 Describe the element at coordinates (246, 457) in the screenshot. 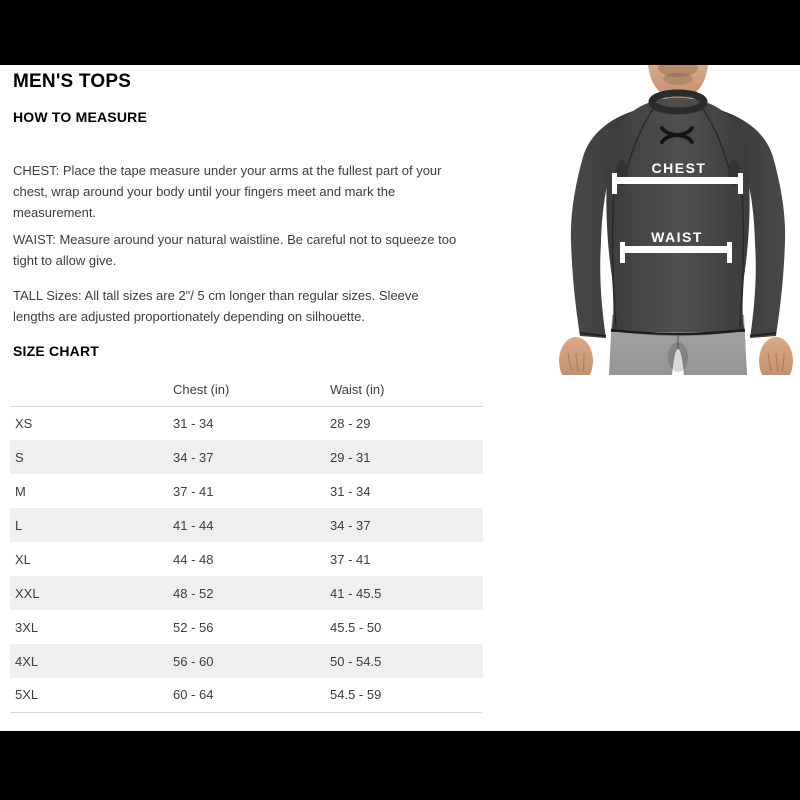

I see `table-row-s: S 34 - 37 29 - 31` at that location.